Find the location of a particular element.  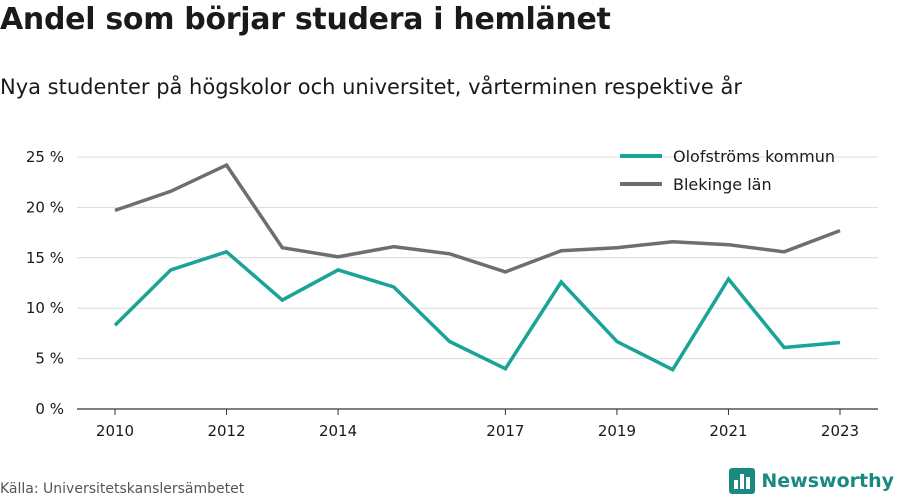

legend-label: Olofströms kommun is located at coordinates (754, 156).